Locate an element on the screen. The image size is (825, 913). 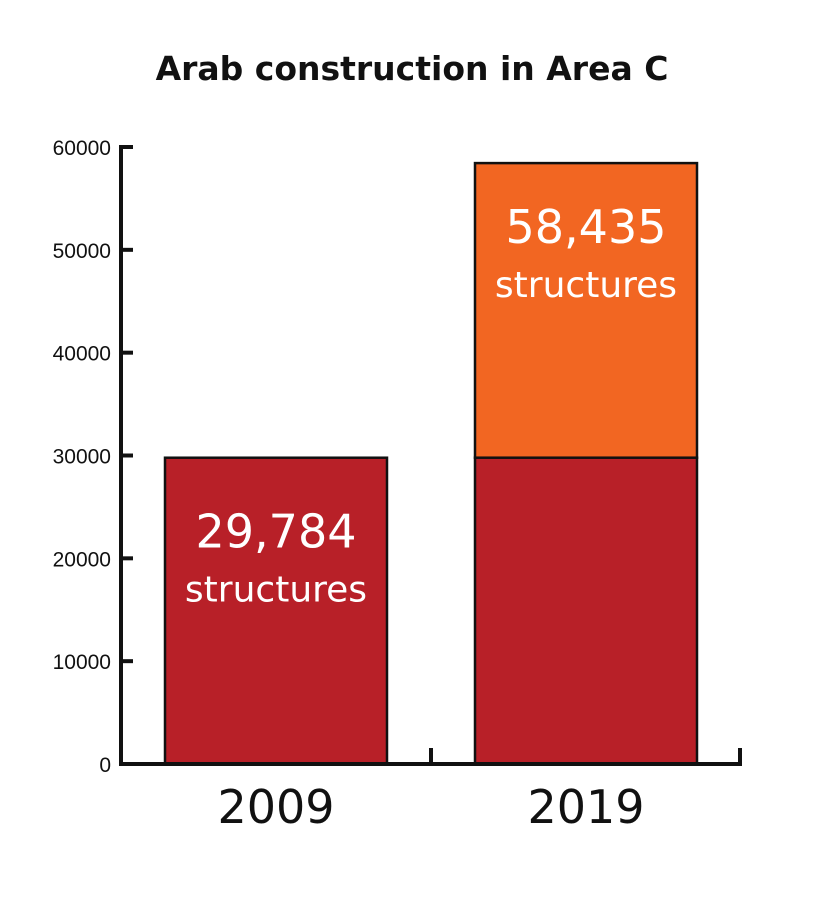
y-tick-label: 30000 is located at coordinates (82, 457).